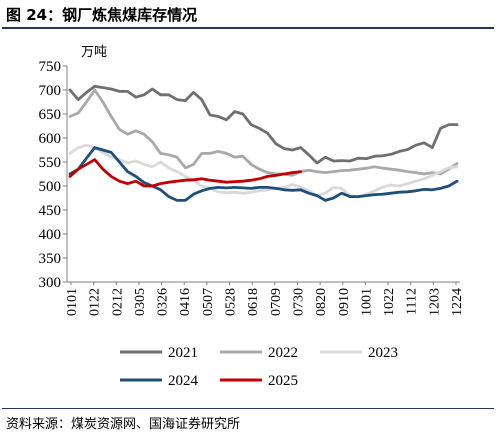 The width and height of the screenshot is (498, 433). What do you see at coordinates (140, 302) in the screenshot?
I see `x-tick-label: 0305` at bounding box center [140, 302].